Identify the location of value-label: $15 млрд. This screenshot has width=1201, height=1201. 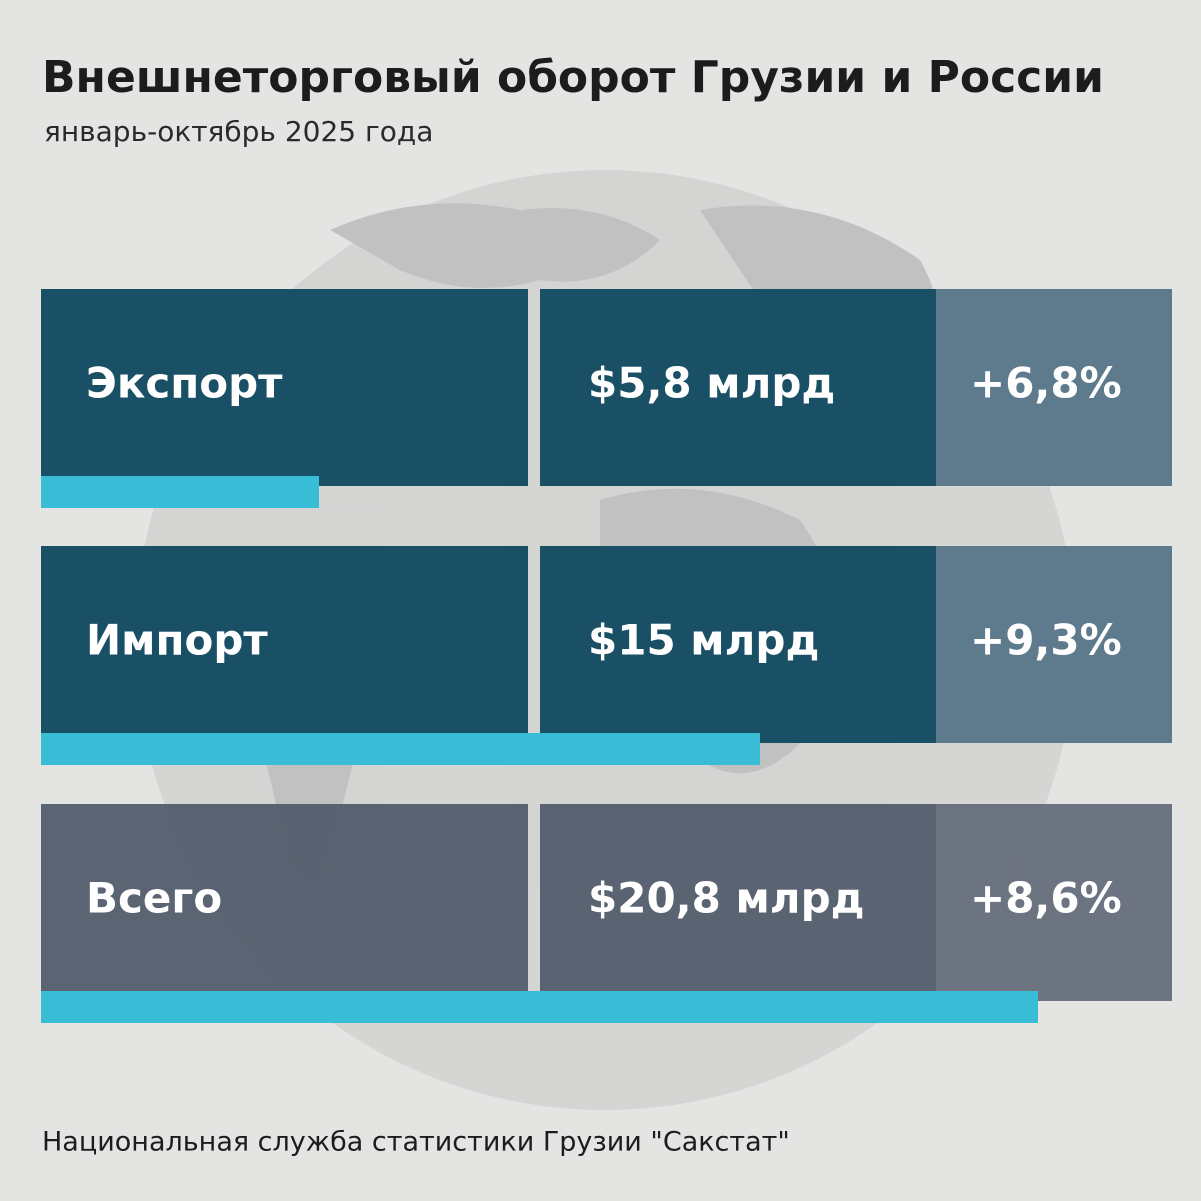
(703, 640).